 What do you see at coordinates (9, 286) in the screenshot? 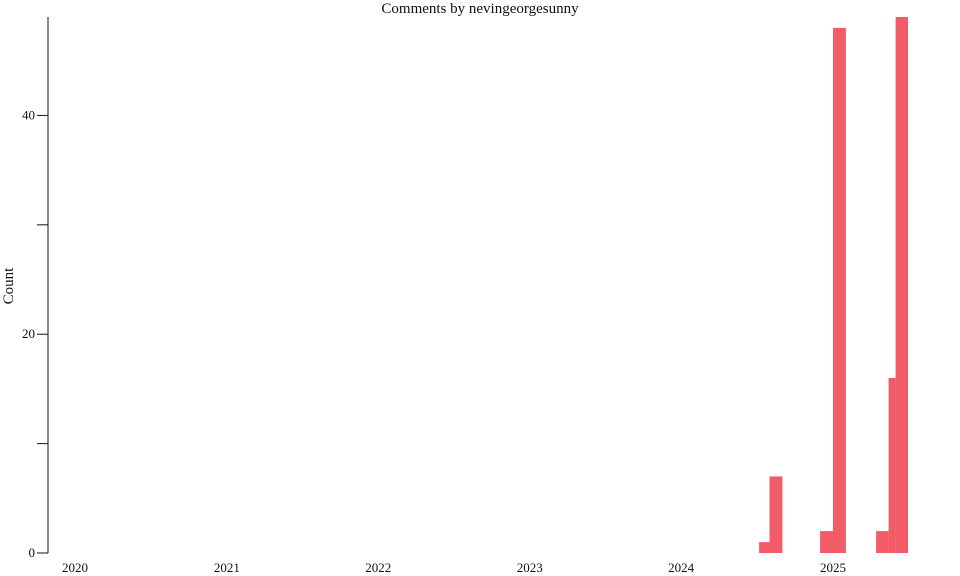
I see `y-axis-title: Count` at bounding box center [9, 286].